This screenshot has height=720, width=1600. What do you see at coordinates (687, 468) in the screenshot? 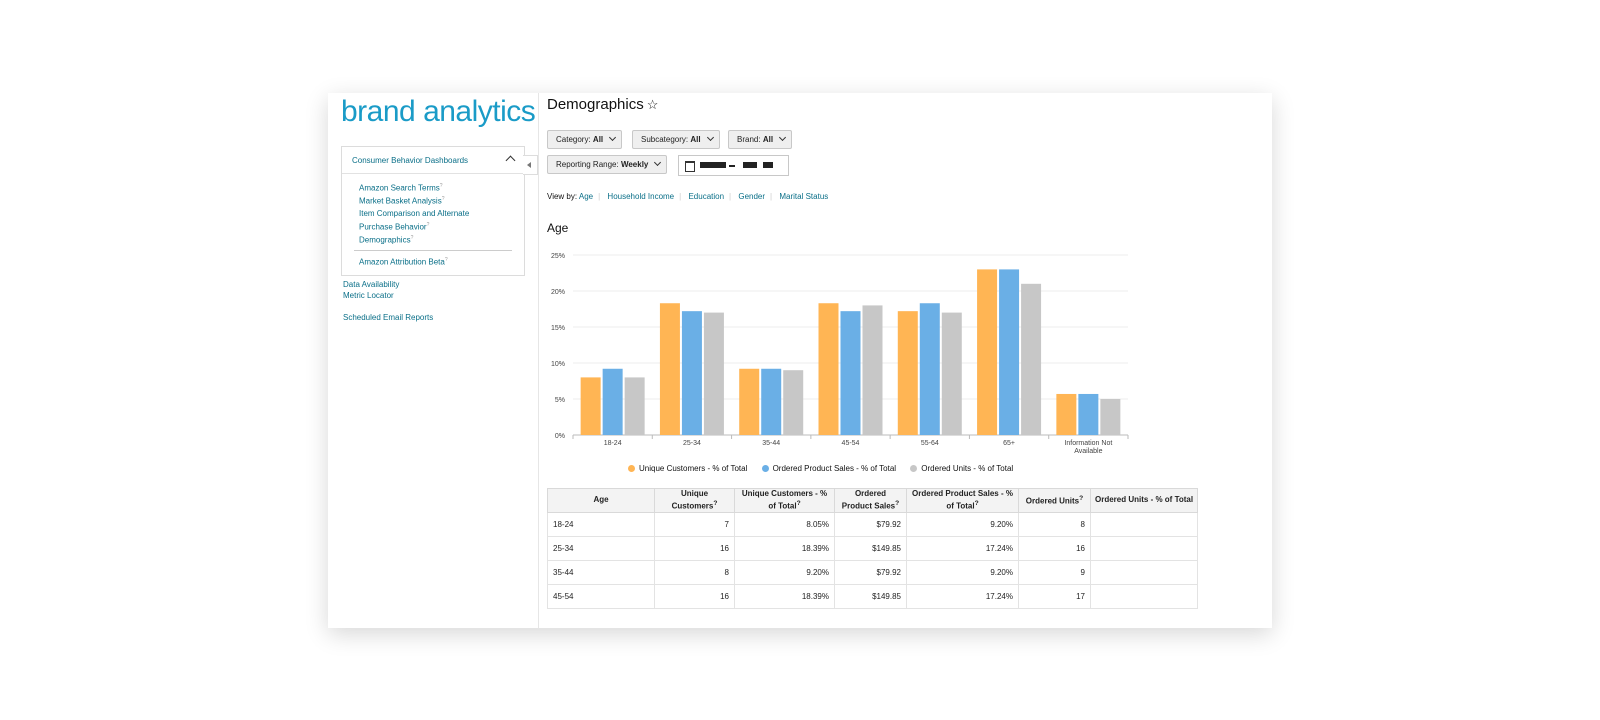
I see `legend-item-unique-customers: Unique Customers - % of Total` at bounding box center [687, 468].